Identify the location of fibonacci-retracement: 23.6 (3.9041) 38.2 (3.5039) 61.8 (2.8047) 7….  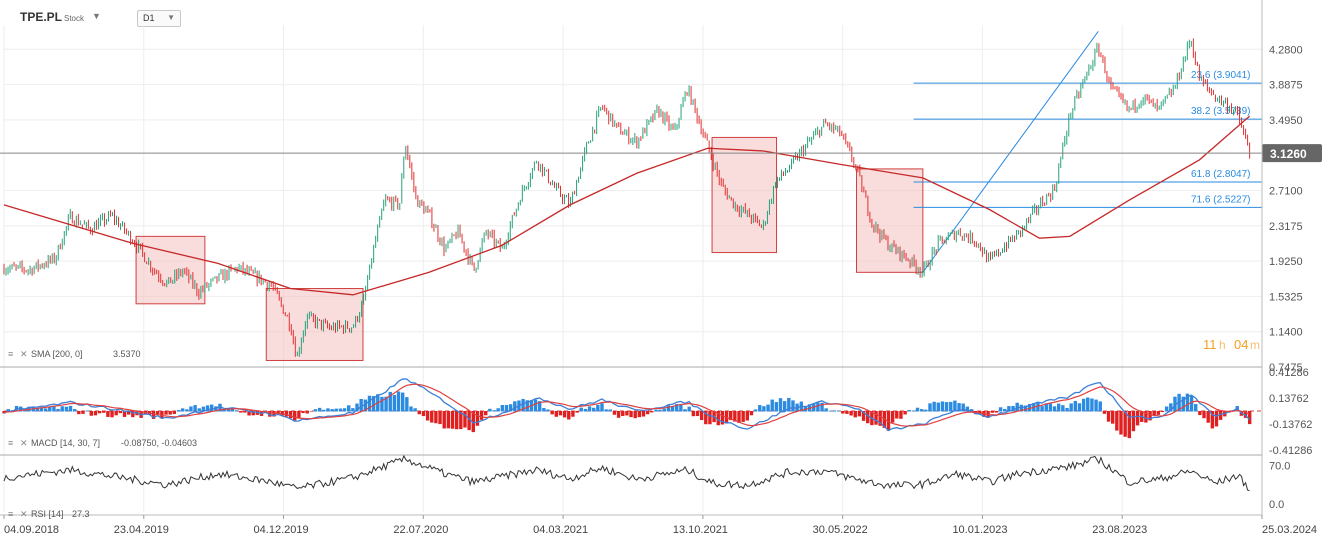
(1087, 152).